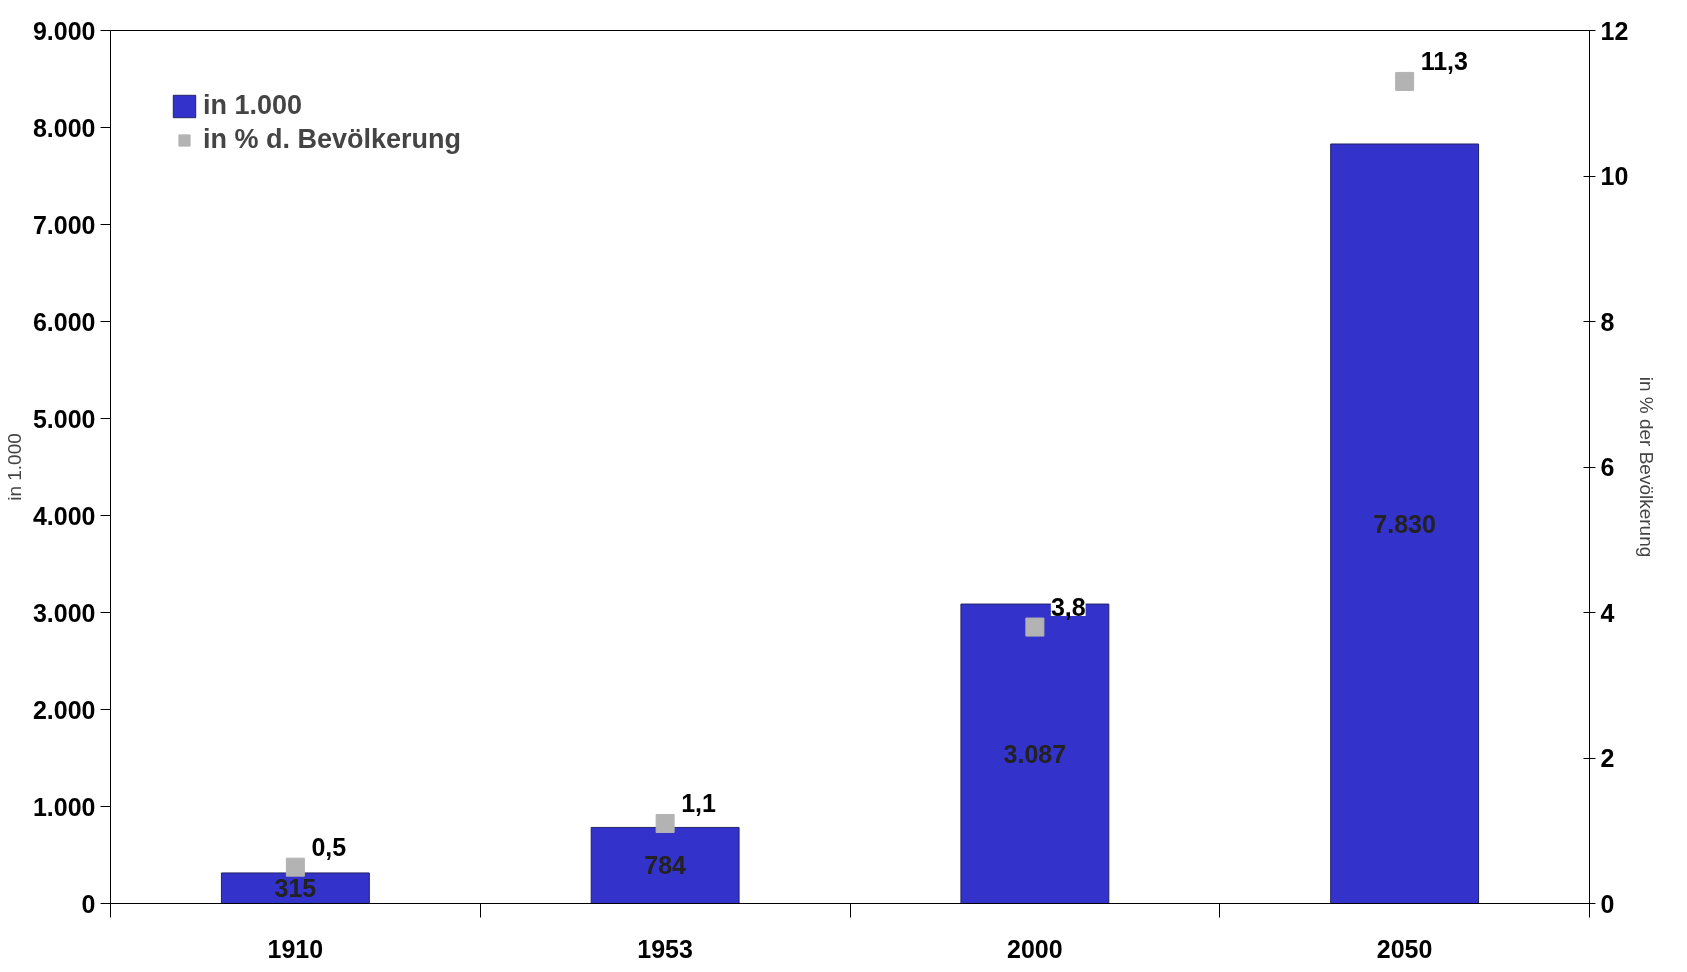 The width and height of the screenshot is (1687, 972). What do you see at coordinates (253, 105) in the screenshot?
I see `legend-label: in 1.000` at bounding box center [253, 105].